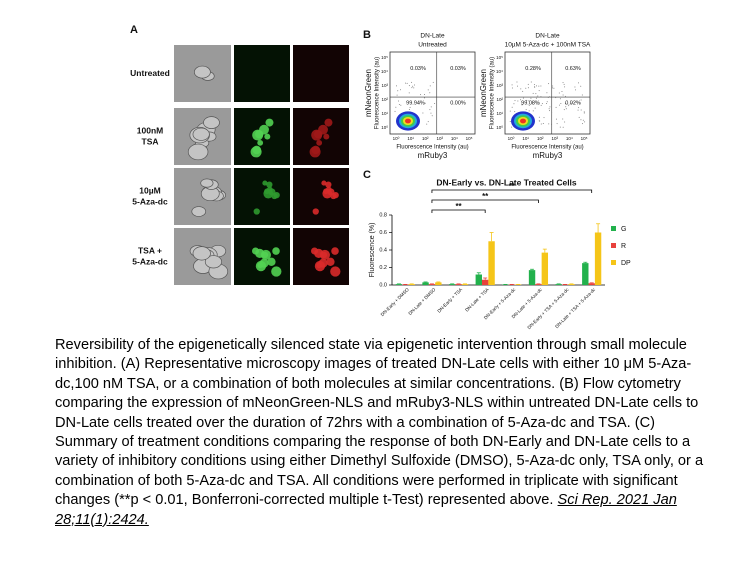 This screenshot has height=567, width=756. I want to click on legend-label: DP, so click(626, 263).